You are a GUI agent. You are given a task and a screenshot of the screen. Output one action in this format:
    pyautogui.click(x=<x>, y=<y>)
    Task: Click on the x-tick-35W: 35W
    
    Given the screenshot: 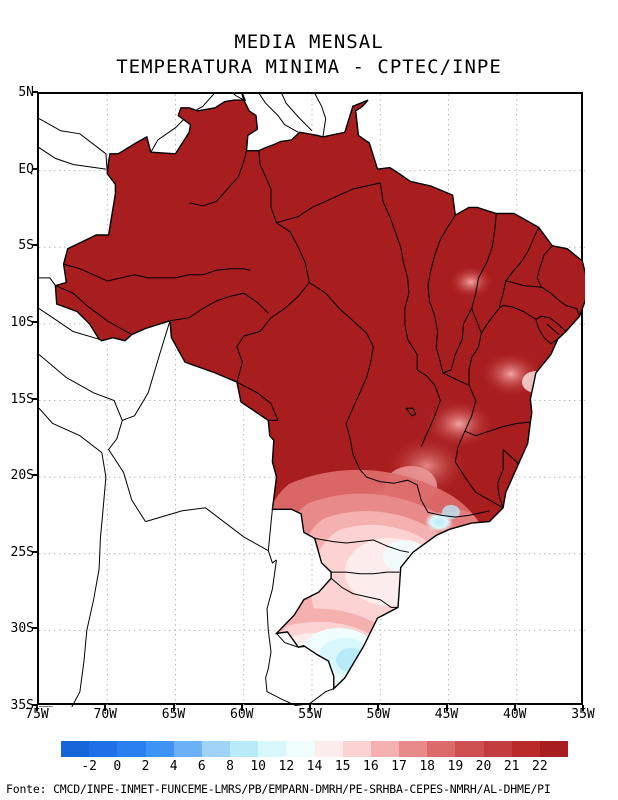 What is the action you would take?
    pyautogui.click(x=583, y=714)
    